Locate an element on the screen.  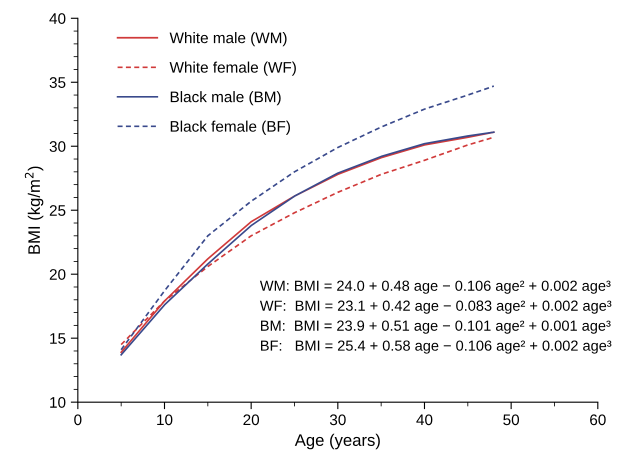
legend-label: White female (WF) is located at coordinates (233, 69).